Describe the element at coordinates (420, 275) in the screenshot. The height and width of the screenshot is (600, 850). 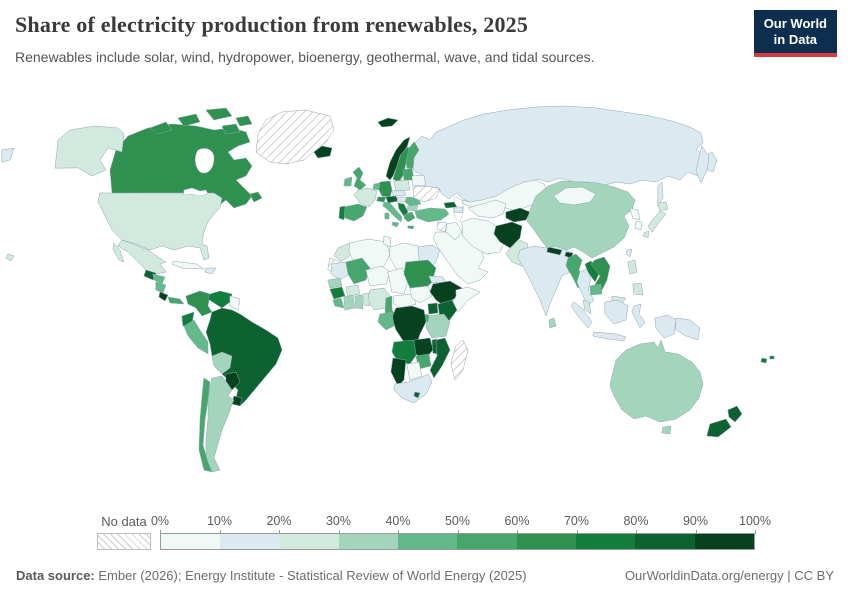
I see `region-sudan` at that location.